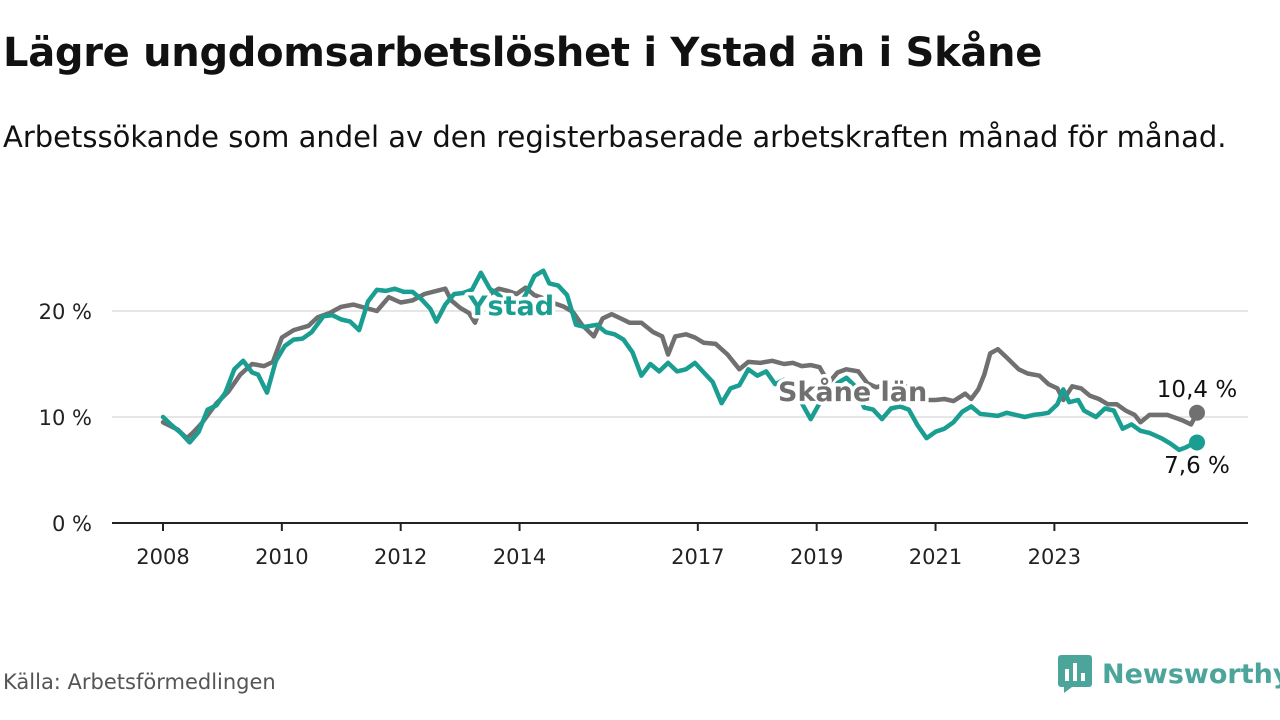  What do you see at coordinates (852, 392) in the screenshot?
I see `series-label-skane: Skåne län` at bounding box center [852, 392].